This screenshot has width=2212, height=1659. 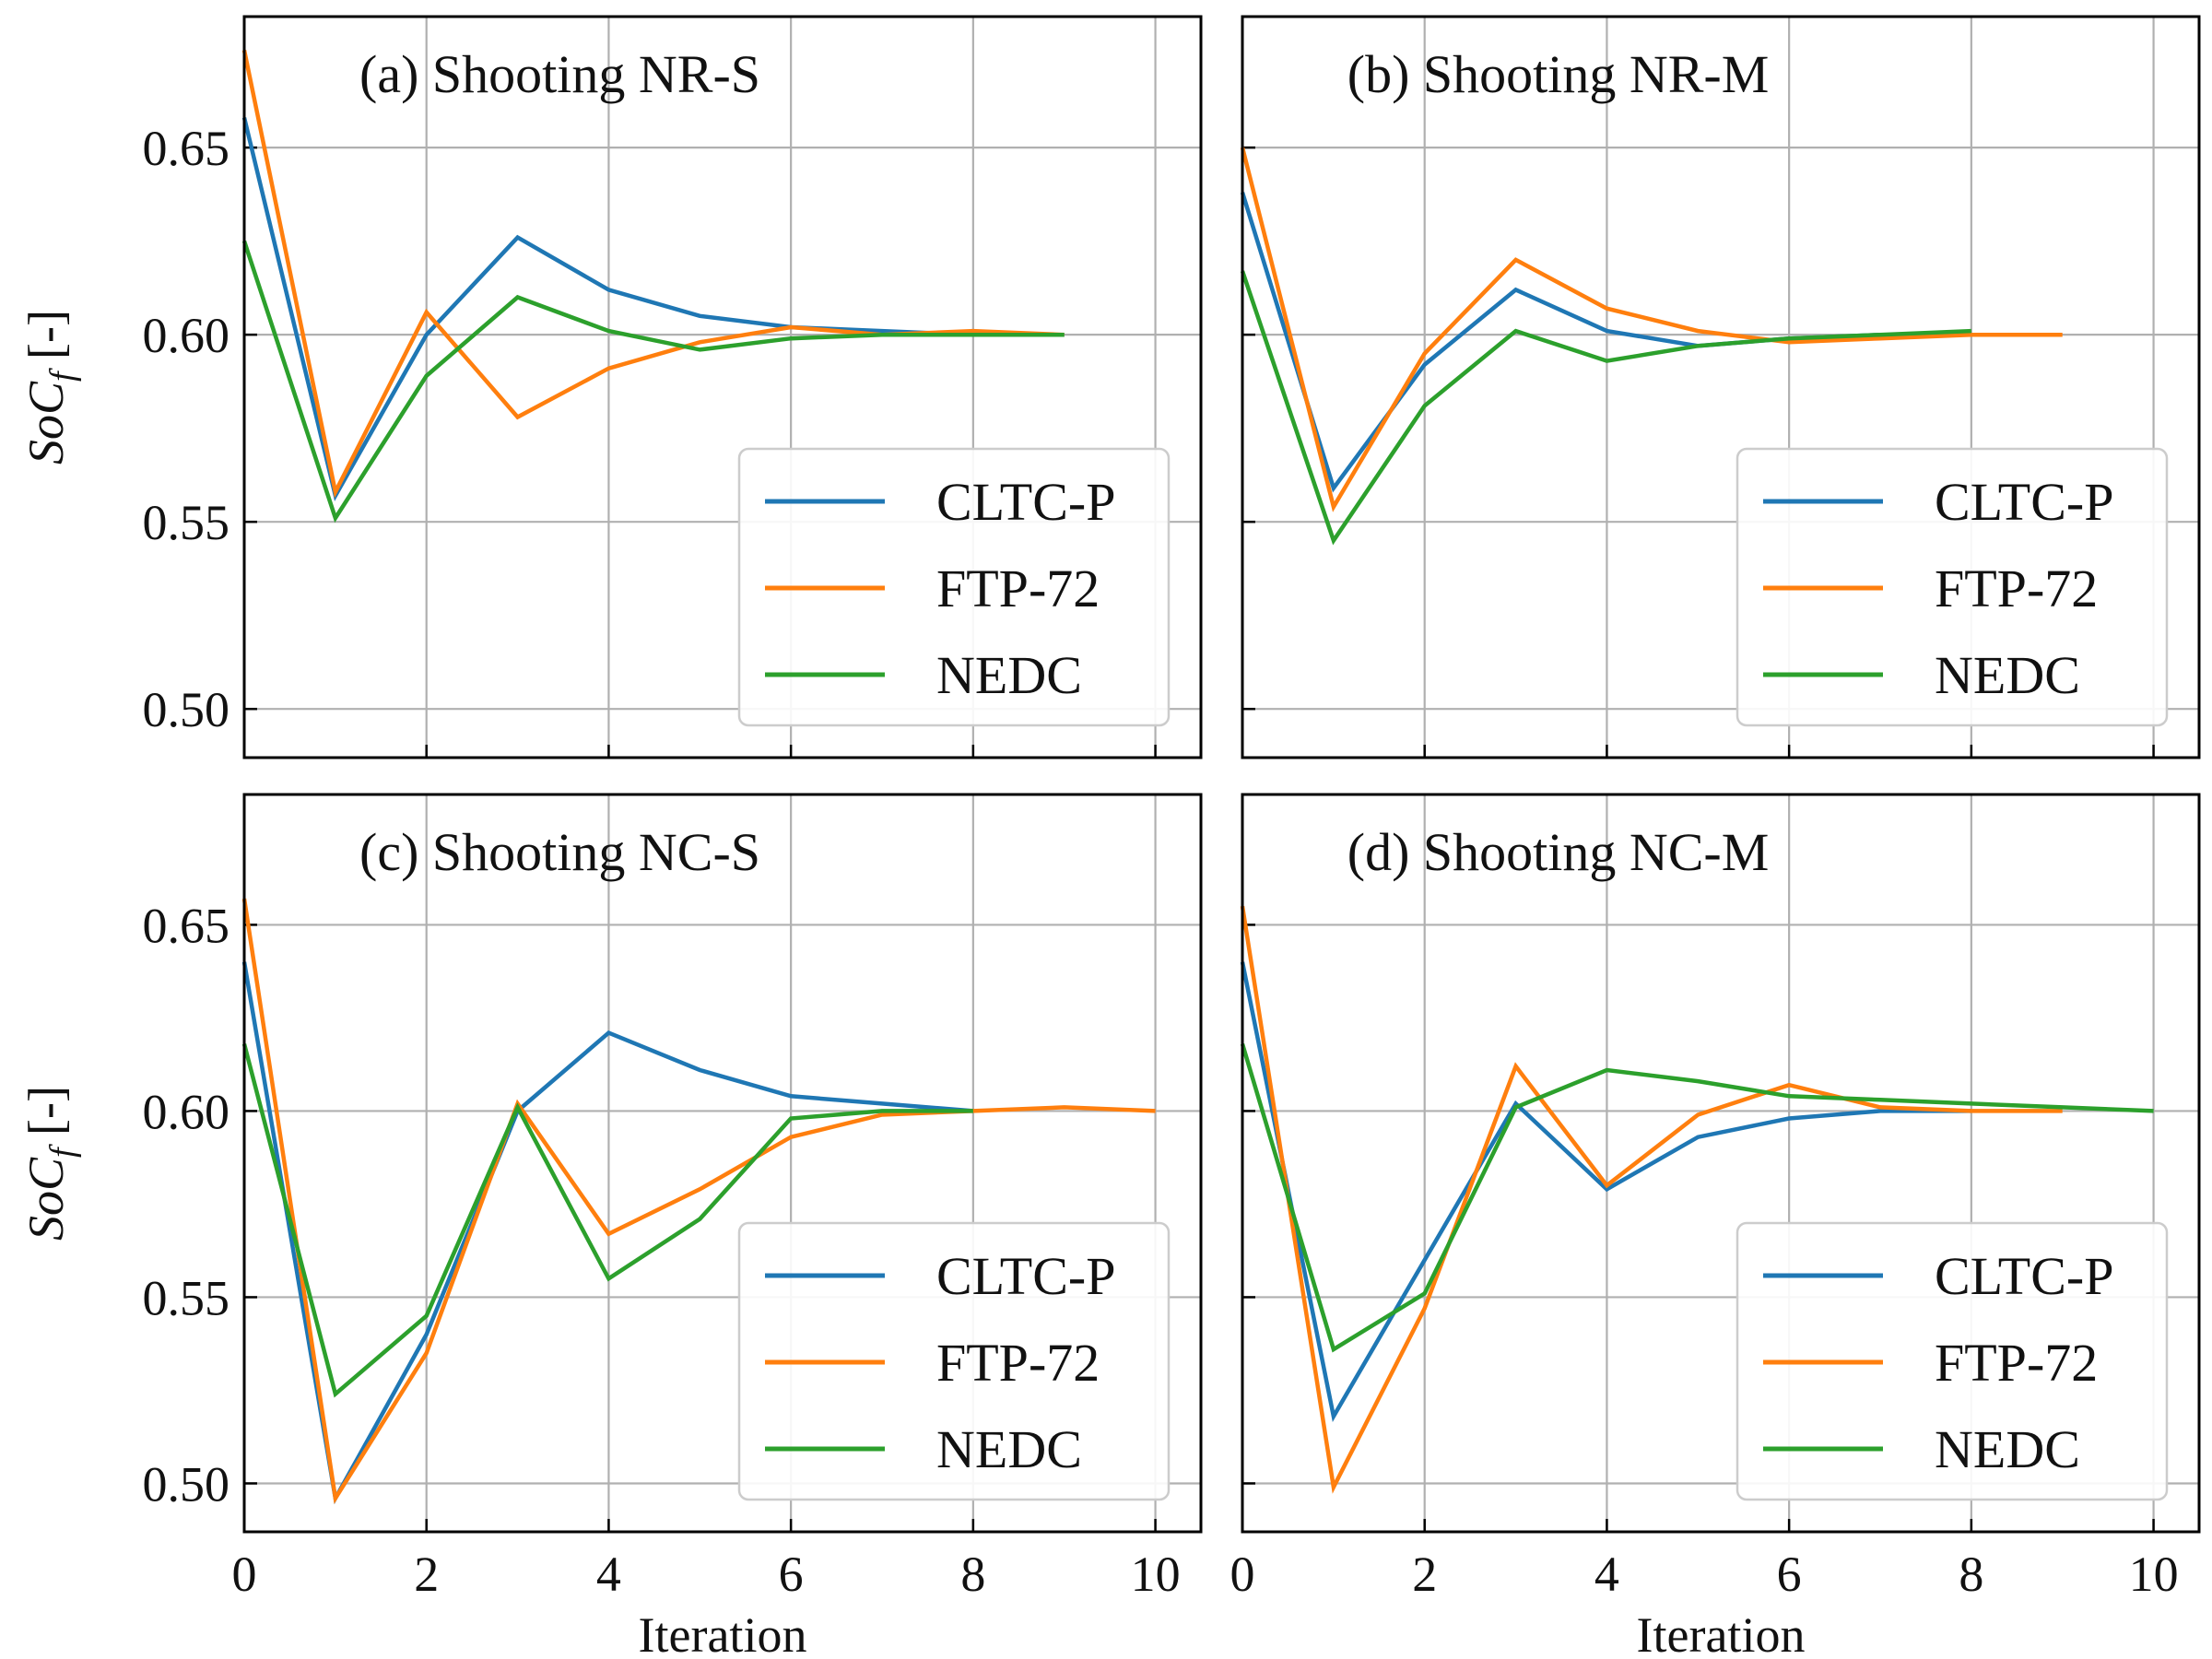 I want to click on panel-title: (a) Shooting NR-S, so click(x=559, y=74).